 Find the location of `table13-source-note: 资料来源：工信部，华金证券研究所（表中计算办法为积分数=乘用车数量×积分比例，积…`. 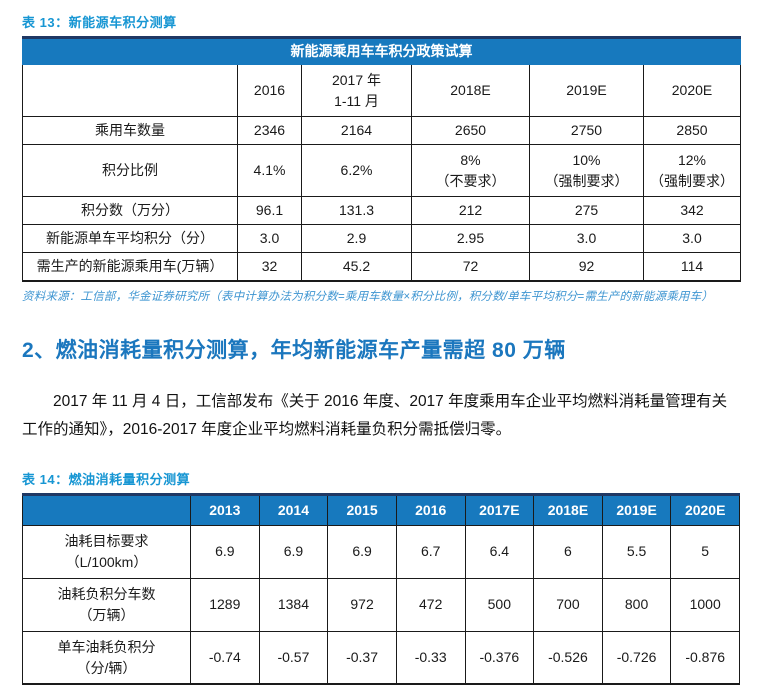

table13-source-note: 资料来源：工信部，华金证券研究所（表中计算办法为积分数=乘用车数量×积分比例，积… is located at coordinates (368, 296).